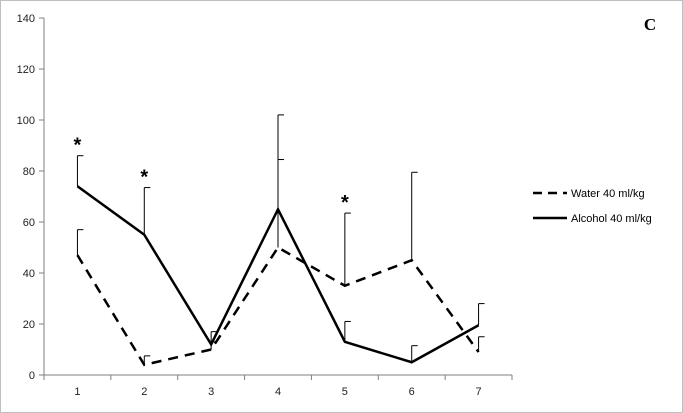 The image size is (683, 413). What do you see at coordinates (29, 325) in the screenshot?
I see `y-tick-label: 20` at bounding box center [29, 325].